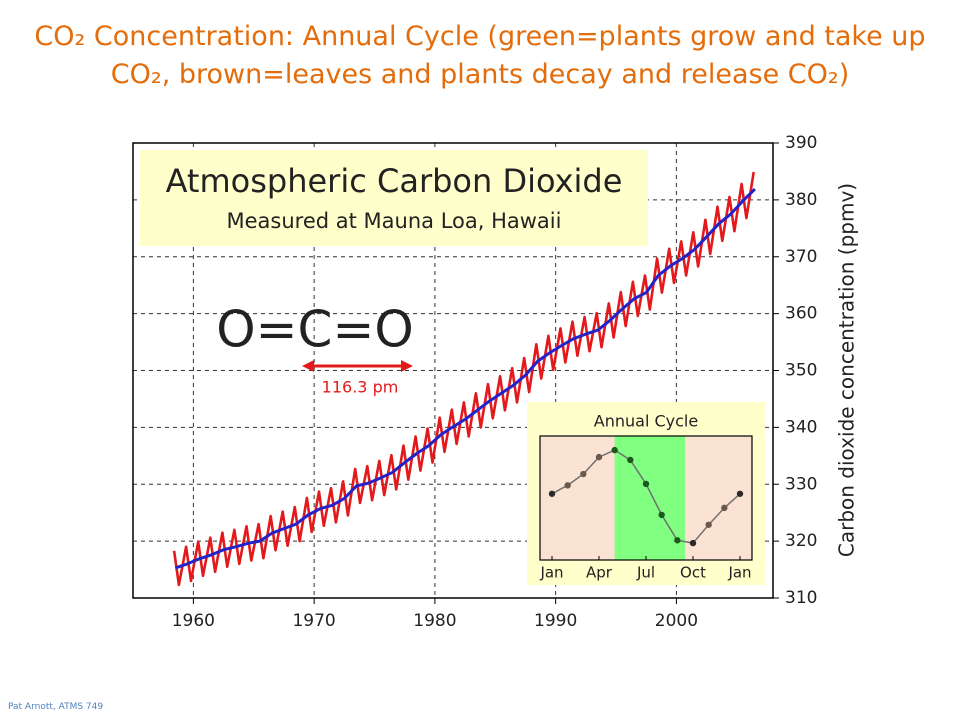 Image resolution: width=960 pixels, height=720 pixels. I want to click on x-tick-label: Apr, so click(599, 573).